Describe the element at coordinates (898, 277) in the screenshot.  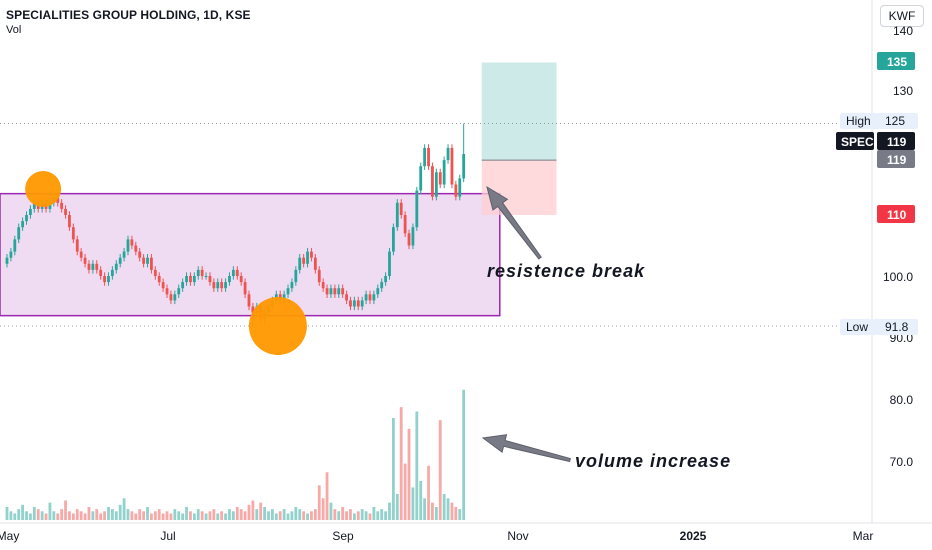
I see `y-tick-label: 100.0` at that location.